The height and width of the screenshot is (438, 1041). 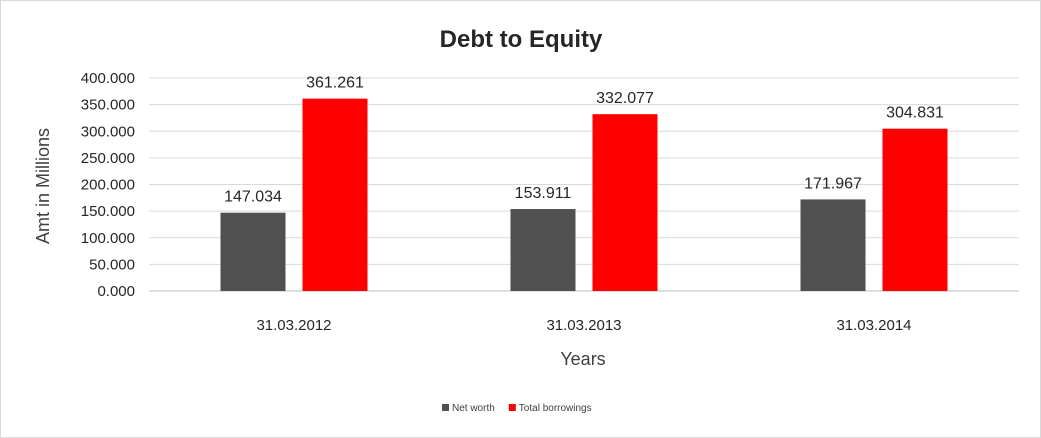 What do you see at coordinates (108, 211) in the screenshot?
I see `y-tick-label: 150.000` at bounding box center [108, 211].